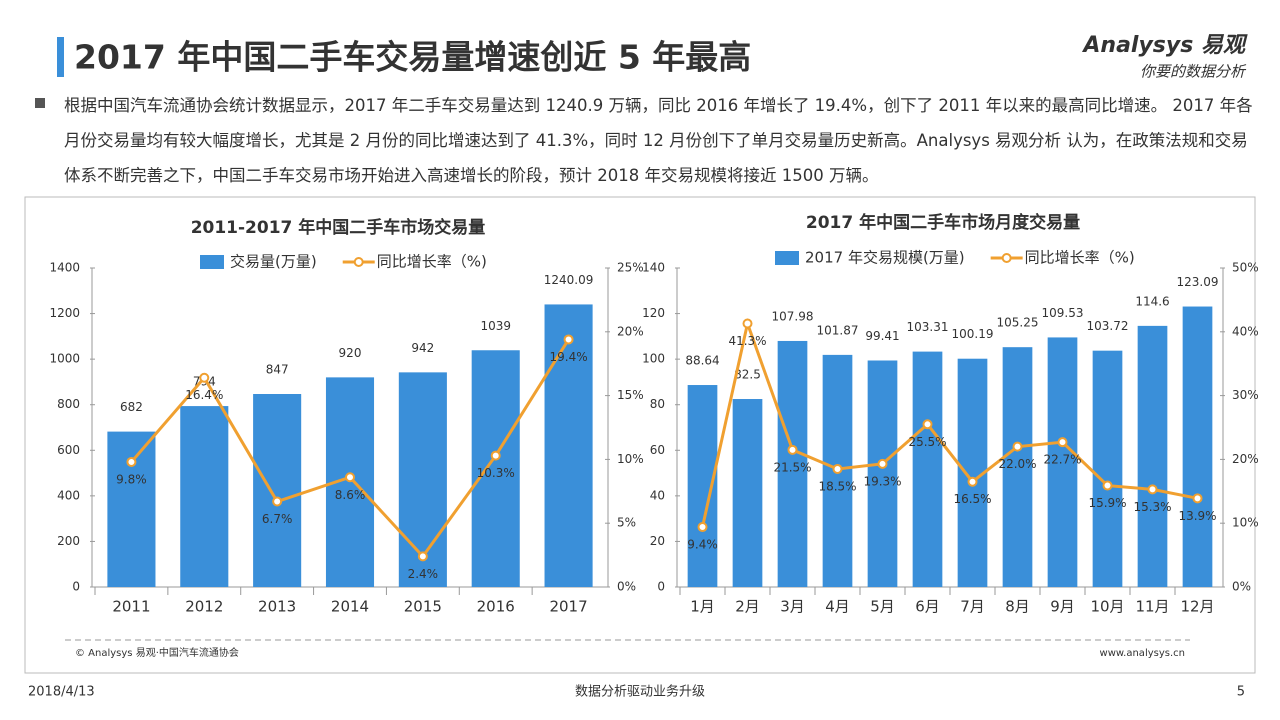 The image size is (1280, 720). I want to click on x-tick-label: 2013, so click(277, 607).